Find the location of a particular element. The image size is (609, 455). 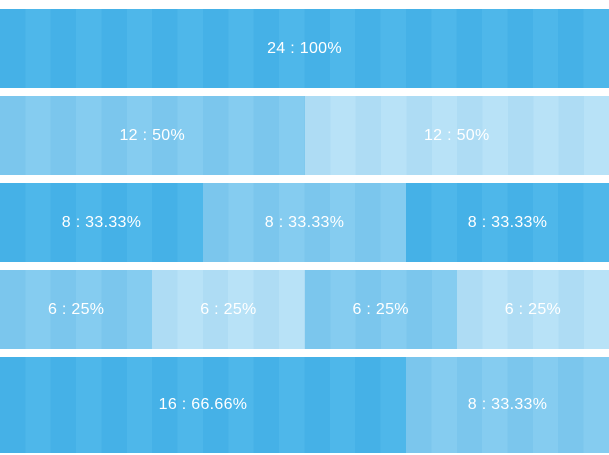

grid-block-span-16: 16 : 66.66% is located at coordinates (203, 405).